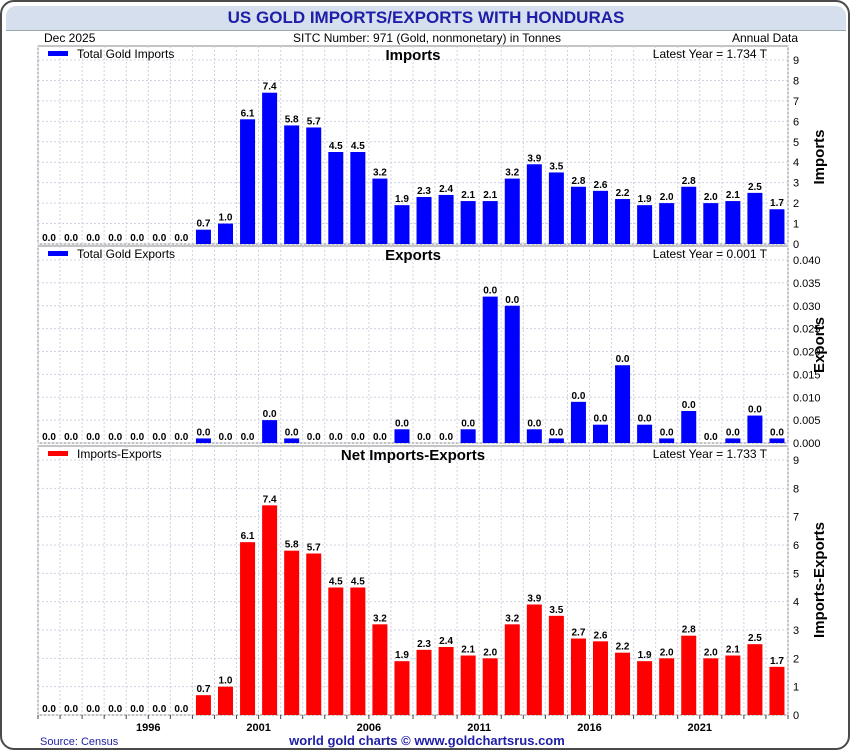  What do you see at coordinates (292, 119) in the screenshot?
I see `data-label: 5.8` at bounding box center [292, 119].